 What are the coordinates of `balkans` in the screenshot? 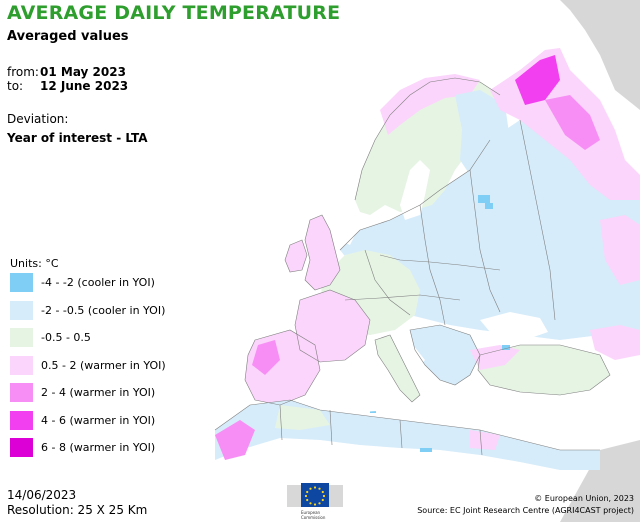 It's located at (445, 355).